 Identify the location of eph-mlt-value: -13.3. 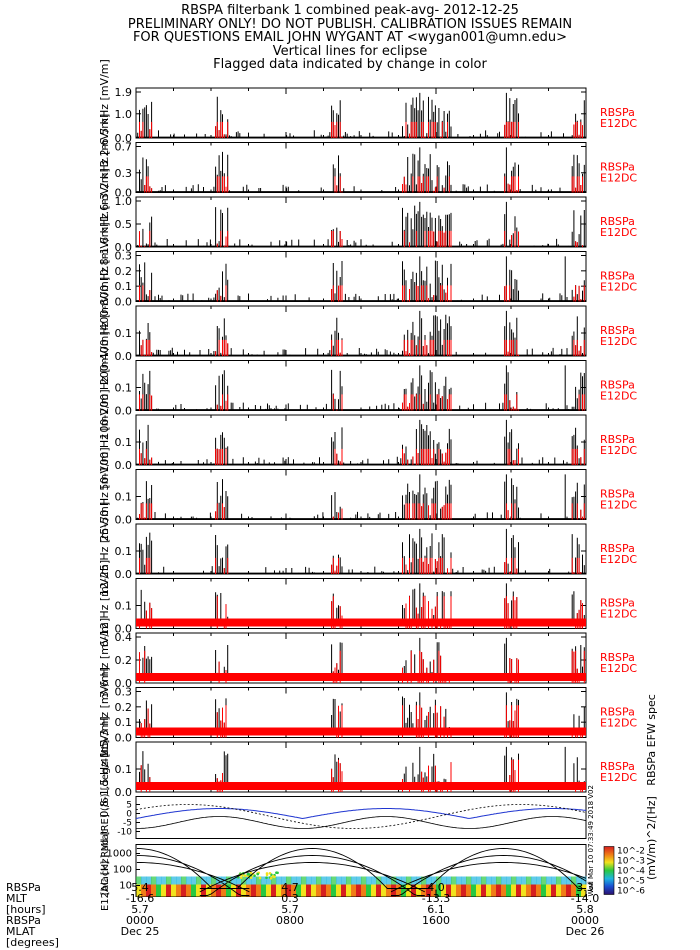
(436, 898).